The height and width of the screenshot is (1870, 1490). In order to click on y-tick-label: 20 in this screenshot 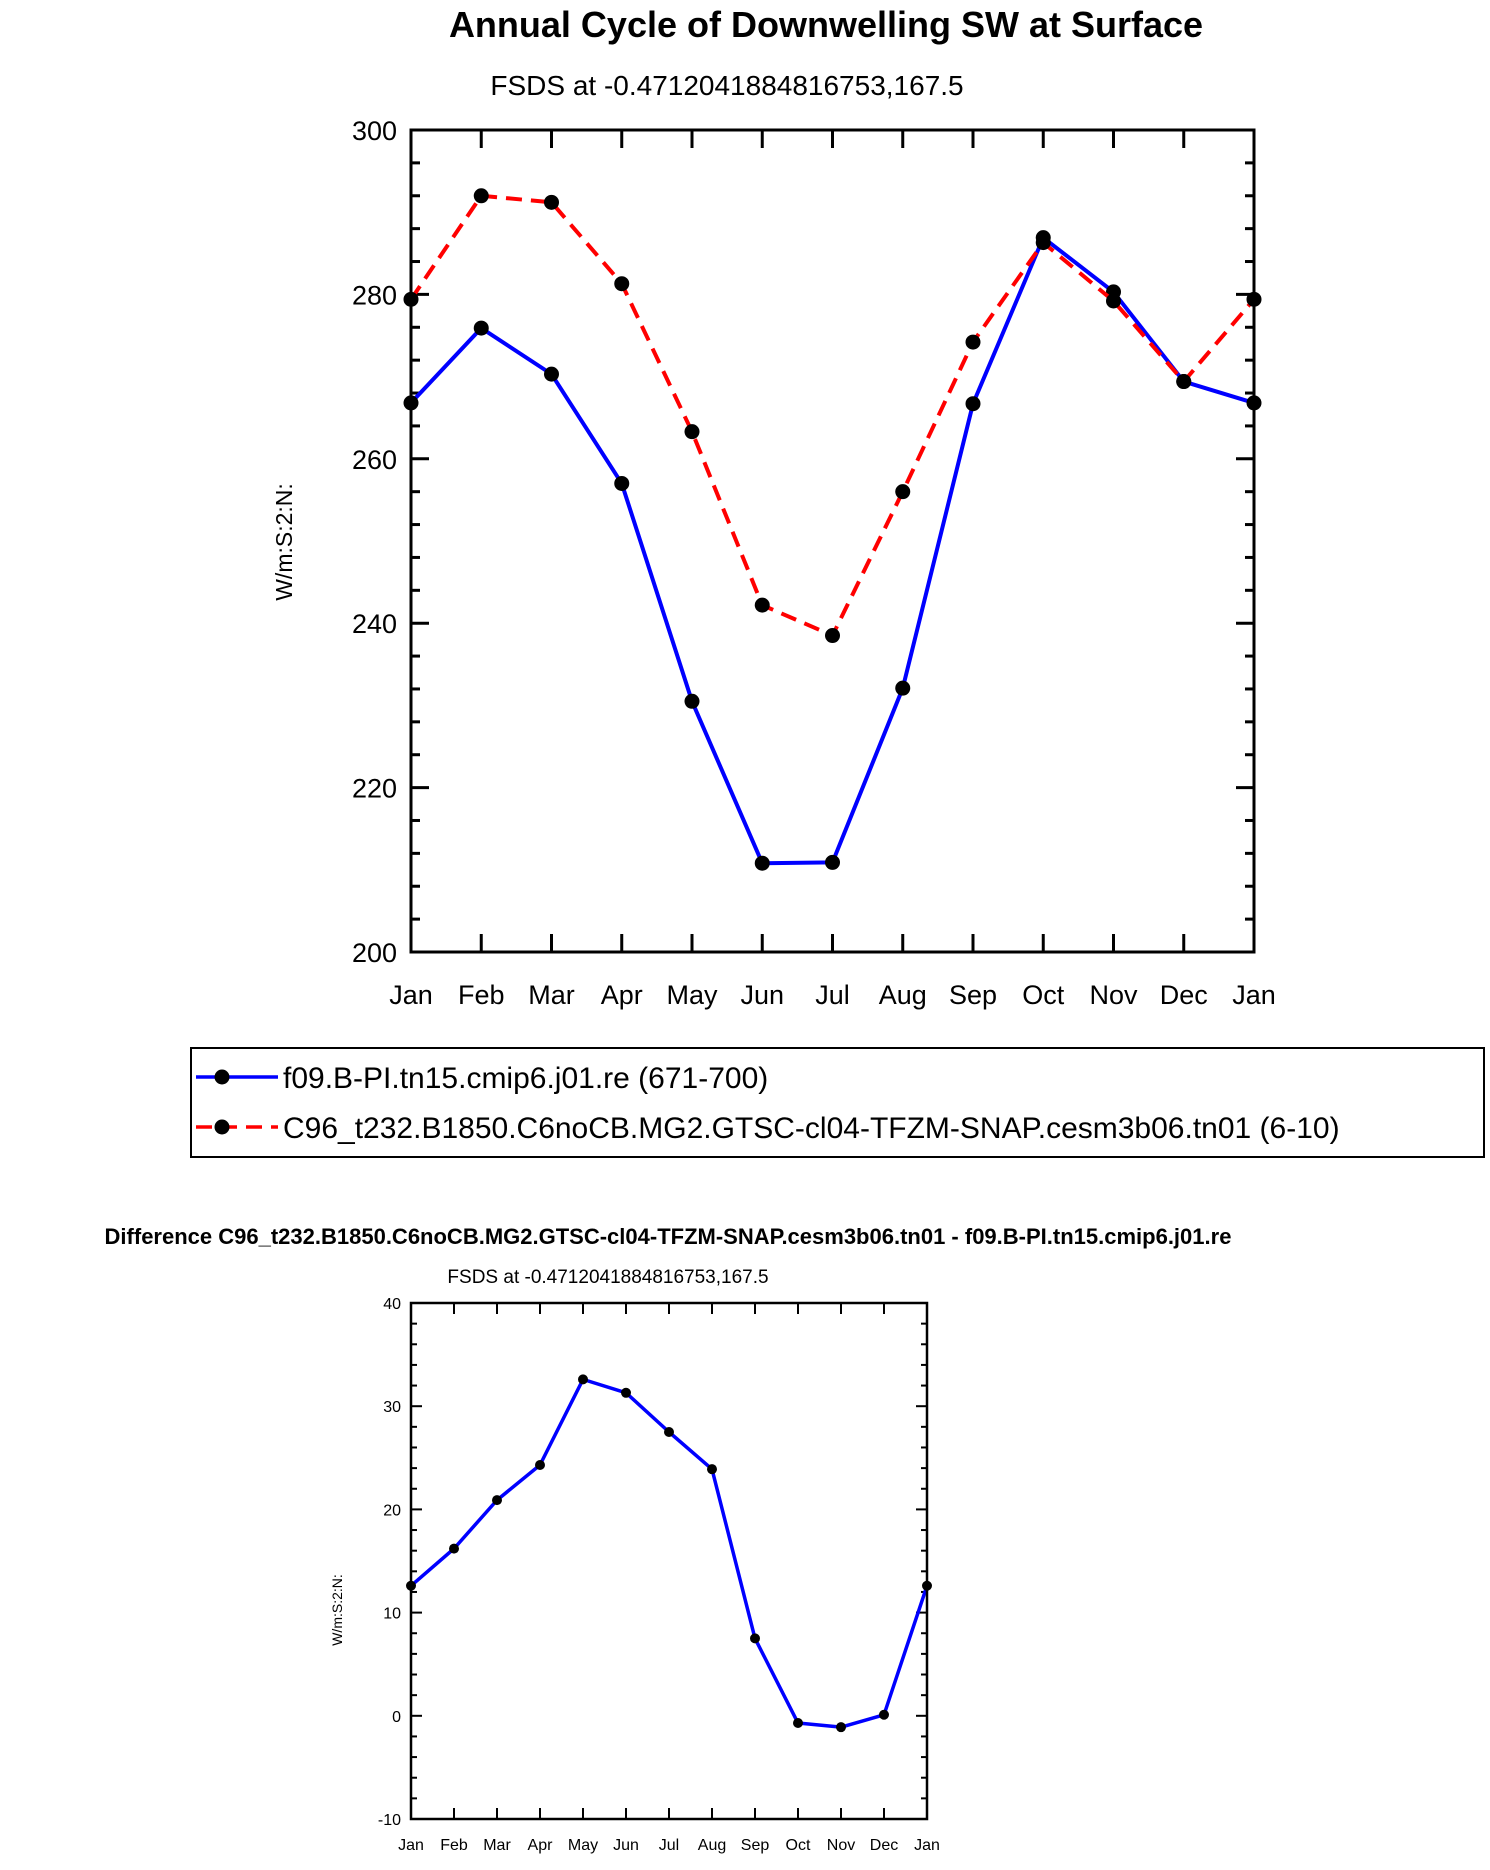, I will do `click(392, 1510)`.